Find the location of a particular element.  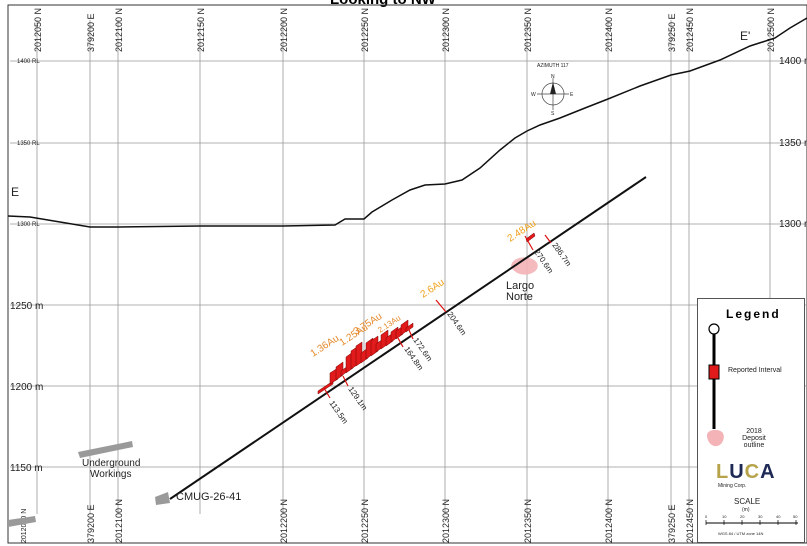

grade-label: 2.48Au is located at coordinates (522, 231).